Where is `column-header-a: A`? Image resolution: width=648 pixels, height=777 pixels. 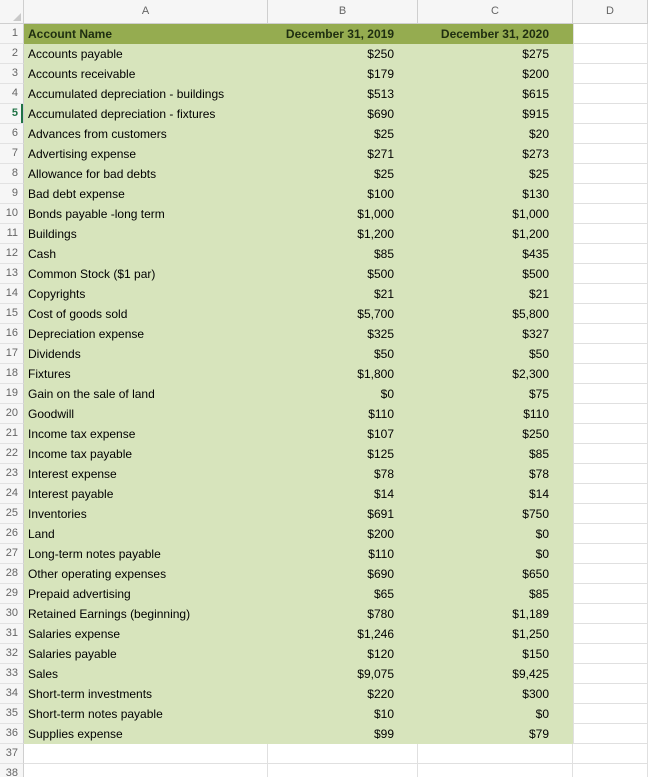
column-header-a: A is located at coordinates (146, 12).